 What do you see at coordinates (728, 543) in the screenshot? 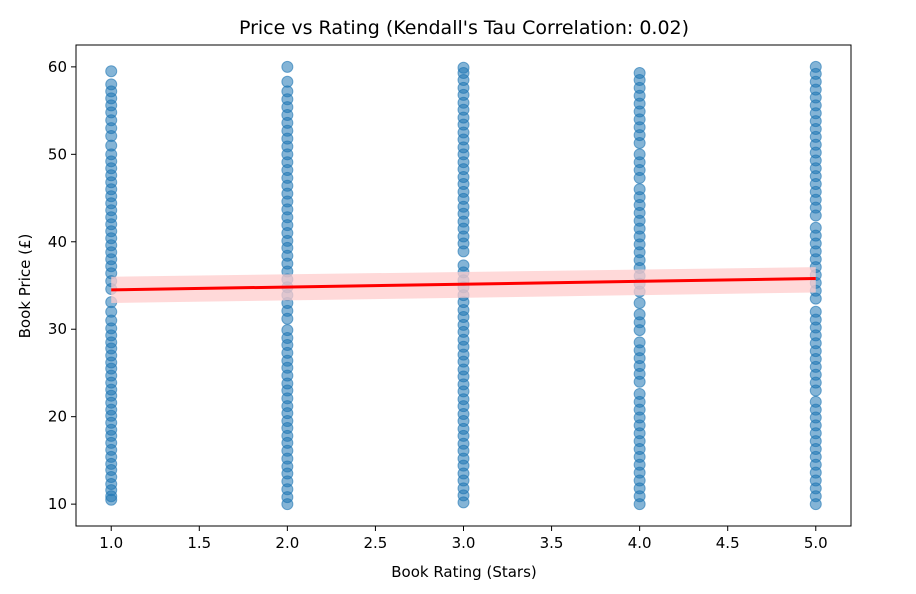
I see `x-tick-label: 4.5` at bounding box center [728, 543].